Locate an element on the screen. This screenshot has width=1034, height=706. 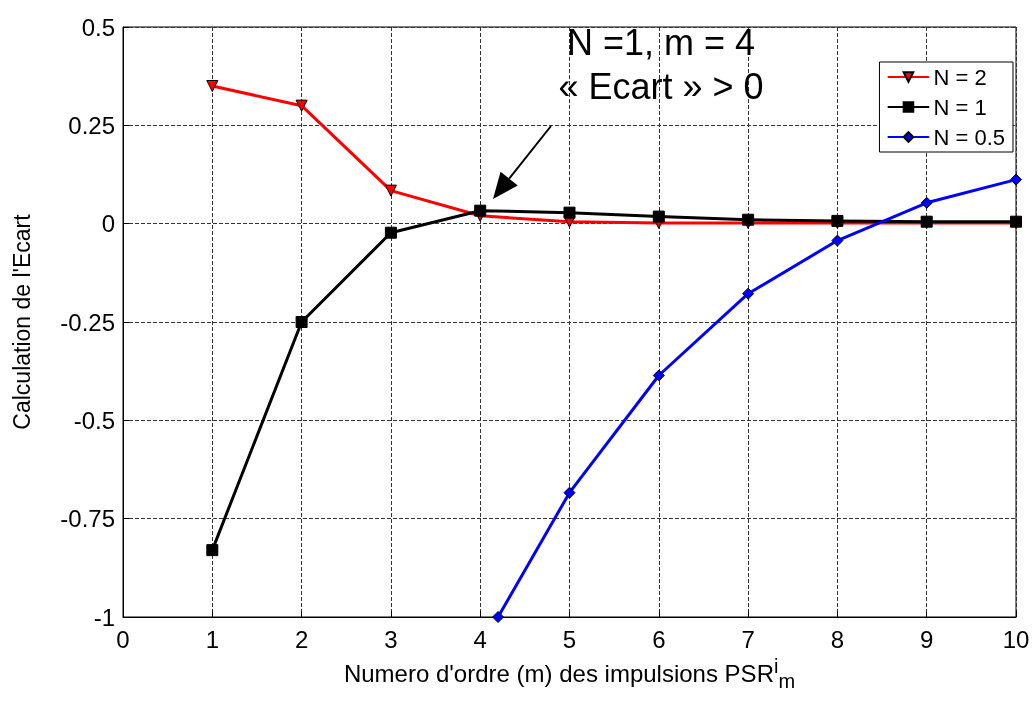
y-tick-label: -0.25 is located at coordinates (87, 322).